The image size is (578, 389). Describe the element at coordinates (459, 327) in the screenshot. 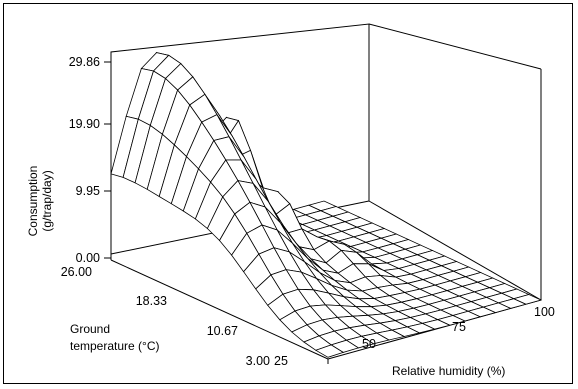

I see `humidity-tick-label: 75` at that location.